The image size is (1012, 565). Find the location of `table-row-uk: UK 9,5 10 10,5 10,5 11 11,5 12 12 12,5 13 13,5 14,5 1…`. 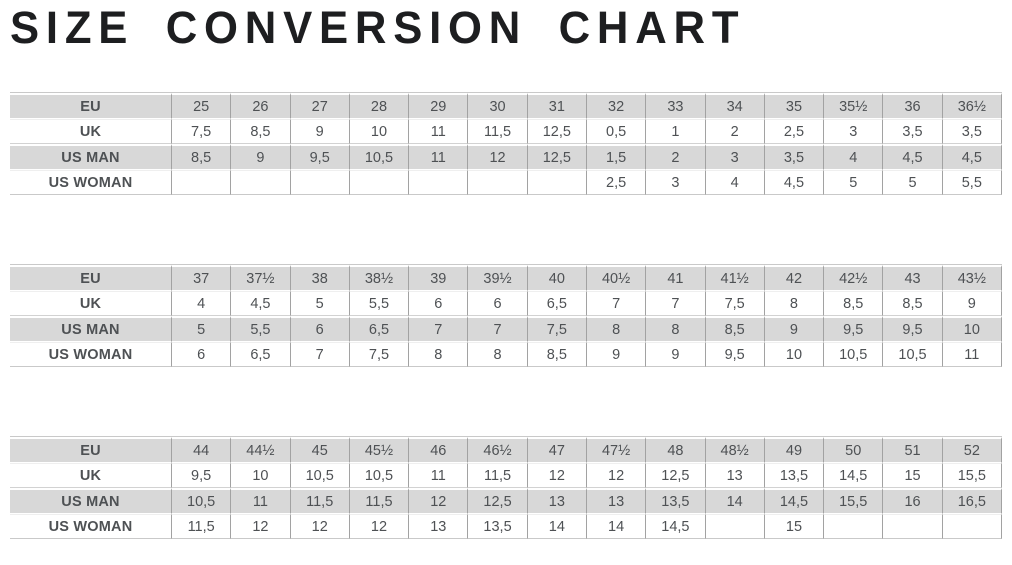

table-row-uk: UK 9,5 10 10,5 10,5 11 11,5 12 12 12,5 13 13,5 14,5 1… is located at coordinates (506, 475).